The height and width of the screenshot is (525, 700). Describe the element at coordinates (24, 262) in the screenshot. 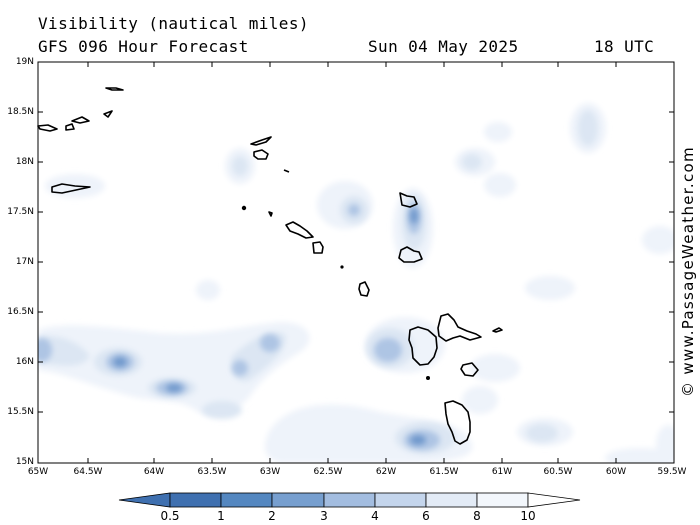

I see `lat-label: 17N` at that location.